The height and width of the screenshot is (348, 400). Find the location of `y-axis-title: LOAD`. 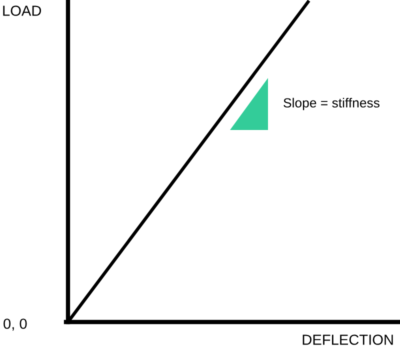

y-axis-title: LOAD is located at coordinates (22, 11).